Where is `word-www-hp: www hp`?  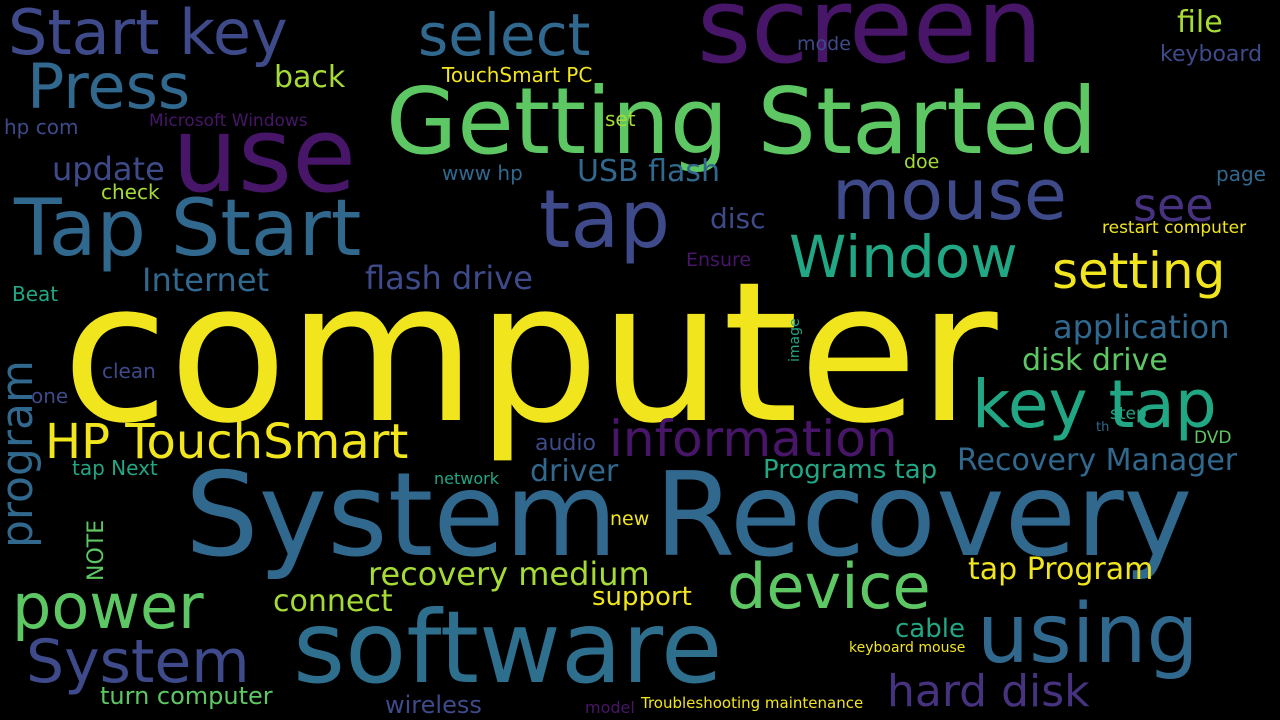
word-www-hp: www hp is located at coordinates (482, 173).